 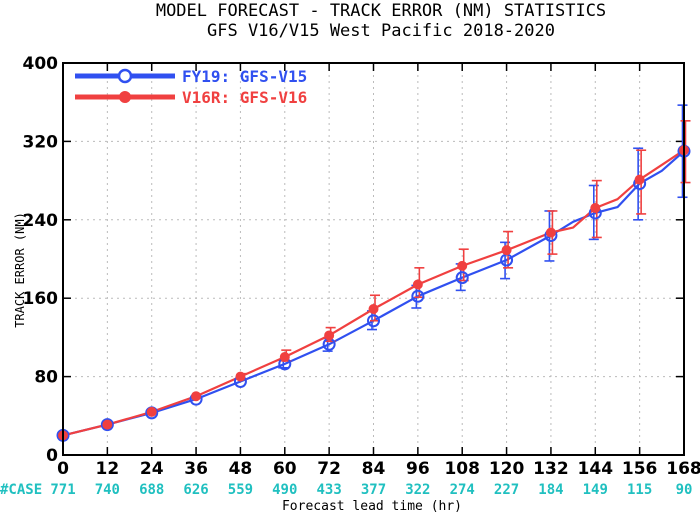 What do you see at coordinates (596, 469) in the screenshot?
I see `x-tick-label: 144` at bounding box center [596, 469].